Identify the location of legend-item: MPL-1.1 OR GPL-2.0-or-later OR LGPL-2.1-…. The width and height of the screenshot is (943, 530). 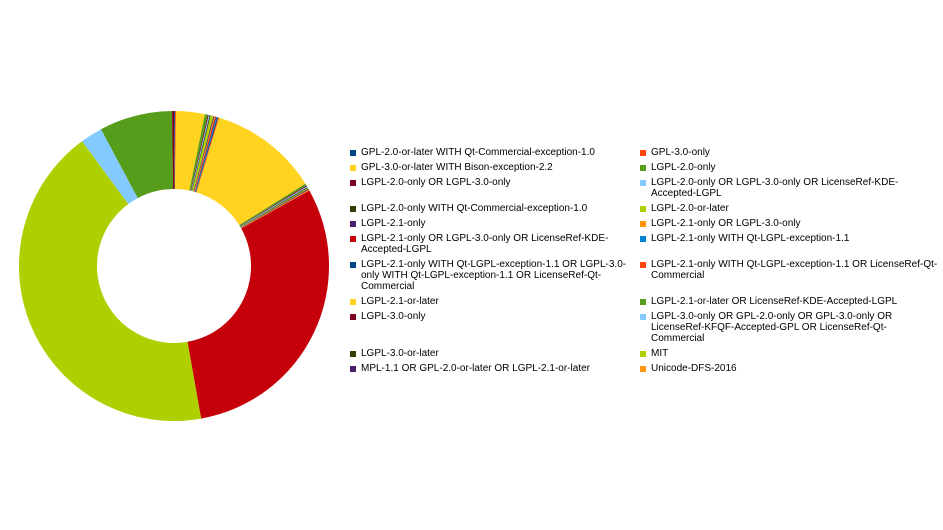
(495, 368).